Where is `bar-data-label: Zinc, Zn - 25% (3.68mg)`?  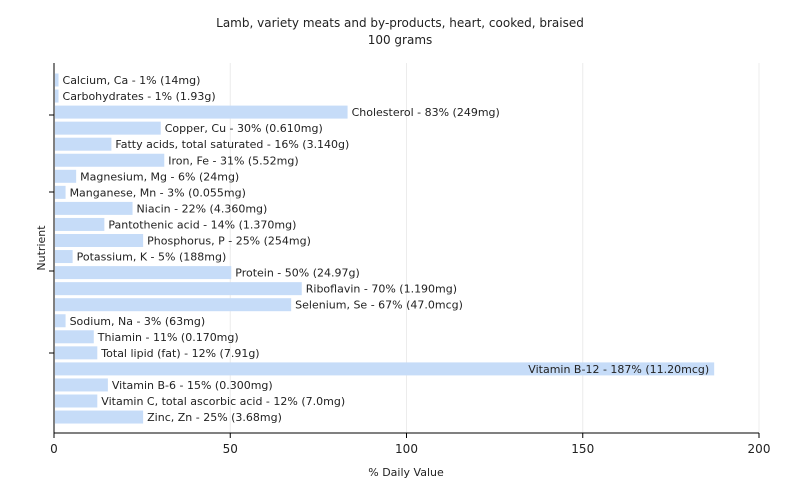
bar-data-label: Zinc, Zn - 25% (3.68mg) is located at coordinates (214, 417).